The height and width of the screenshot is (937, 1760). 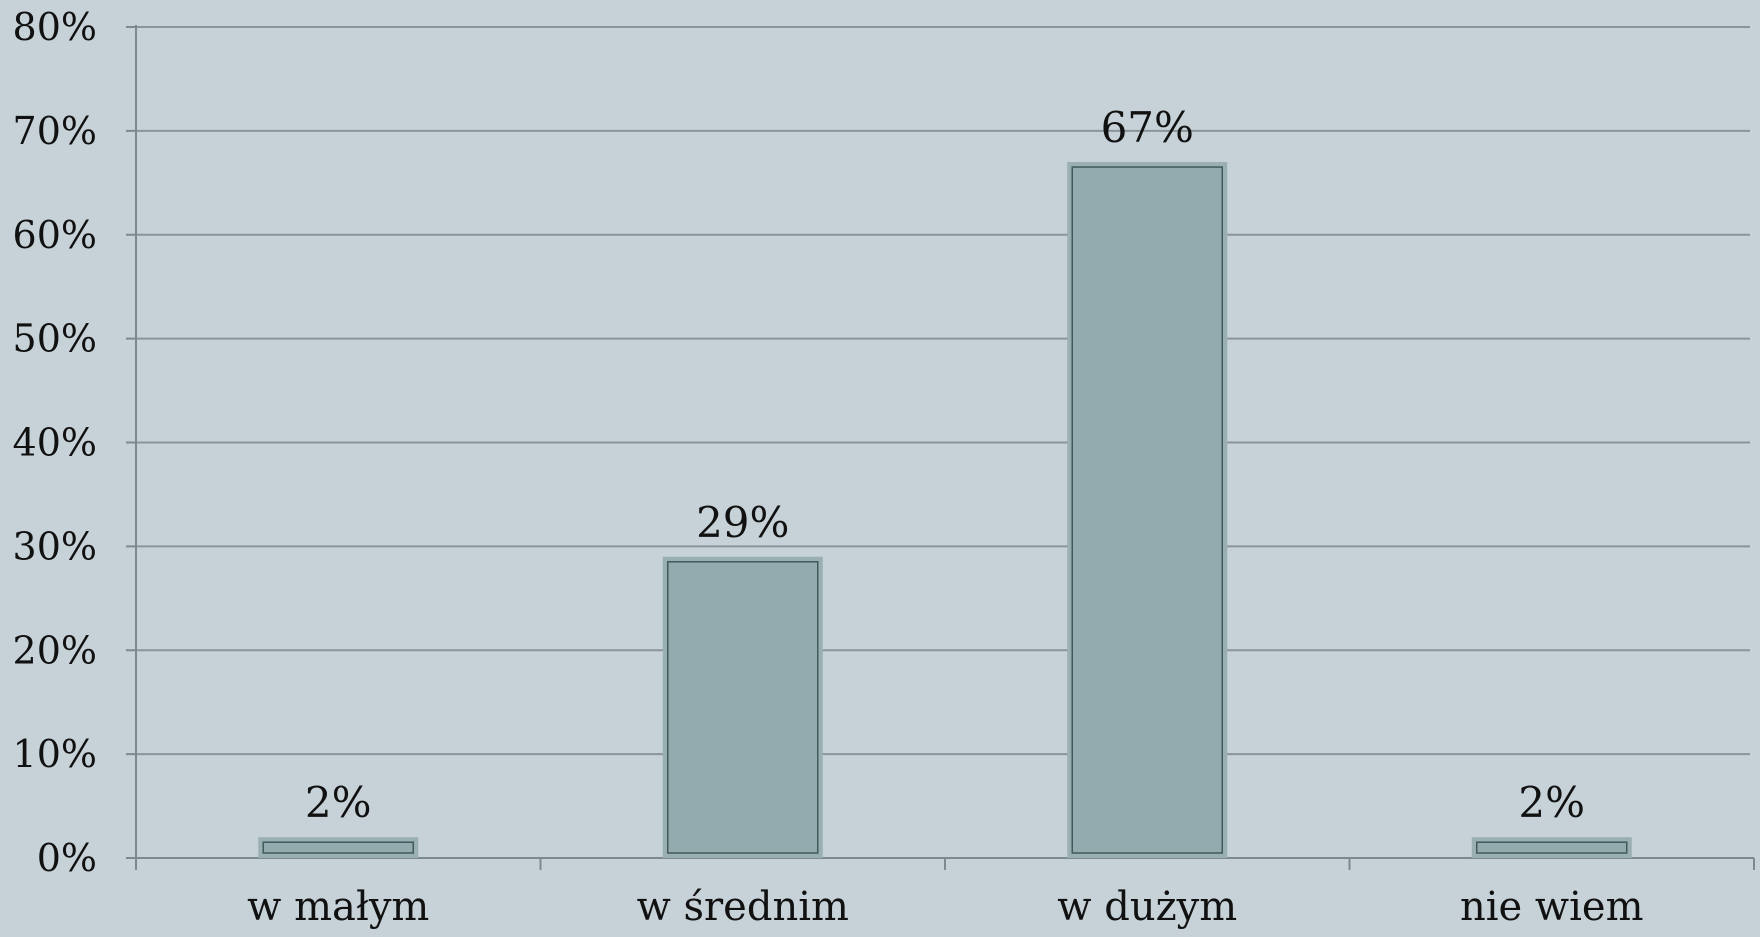 What do you see at coordinates (55, 235) in the screenshot?
I see `y-tick-label: 60%` at bounding box center [55, 235].